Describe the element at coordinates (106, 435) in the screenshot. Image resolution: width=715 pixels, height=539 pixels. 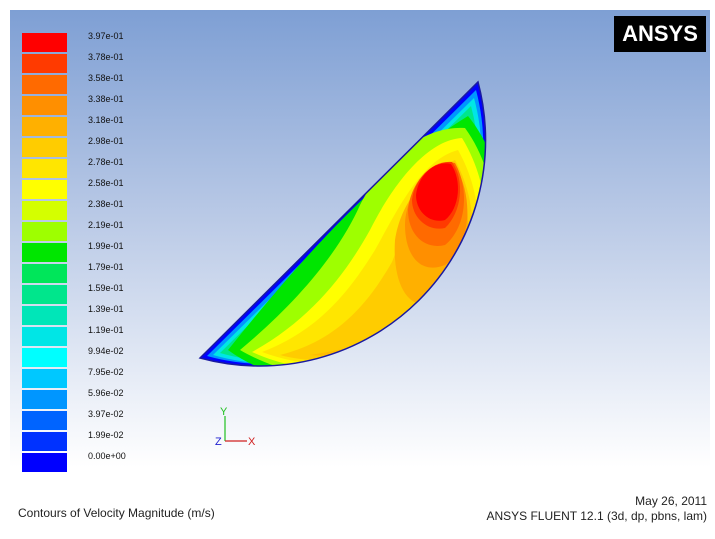
I see `legend-label: 1.99e-02` at that location.